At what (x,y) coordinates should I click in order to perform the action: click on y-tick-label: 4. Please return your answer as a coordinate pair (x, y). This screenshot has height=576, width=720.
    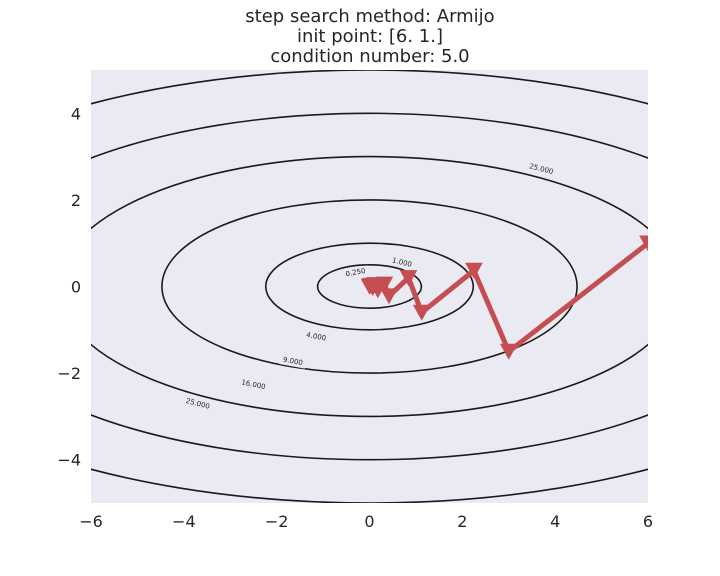
    Looking at the image, I should click on (76, 113).